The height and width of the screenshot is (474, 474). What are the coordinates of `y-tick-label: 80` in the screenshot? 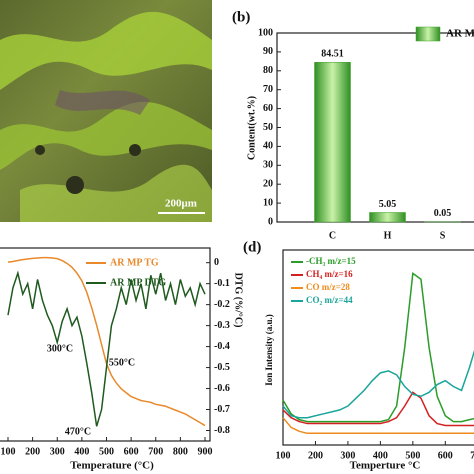 It's located at (268, 70).